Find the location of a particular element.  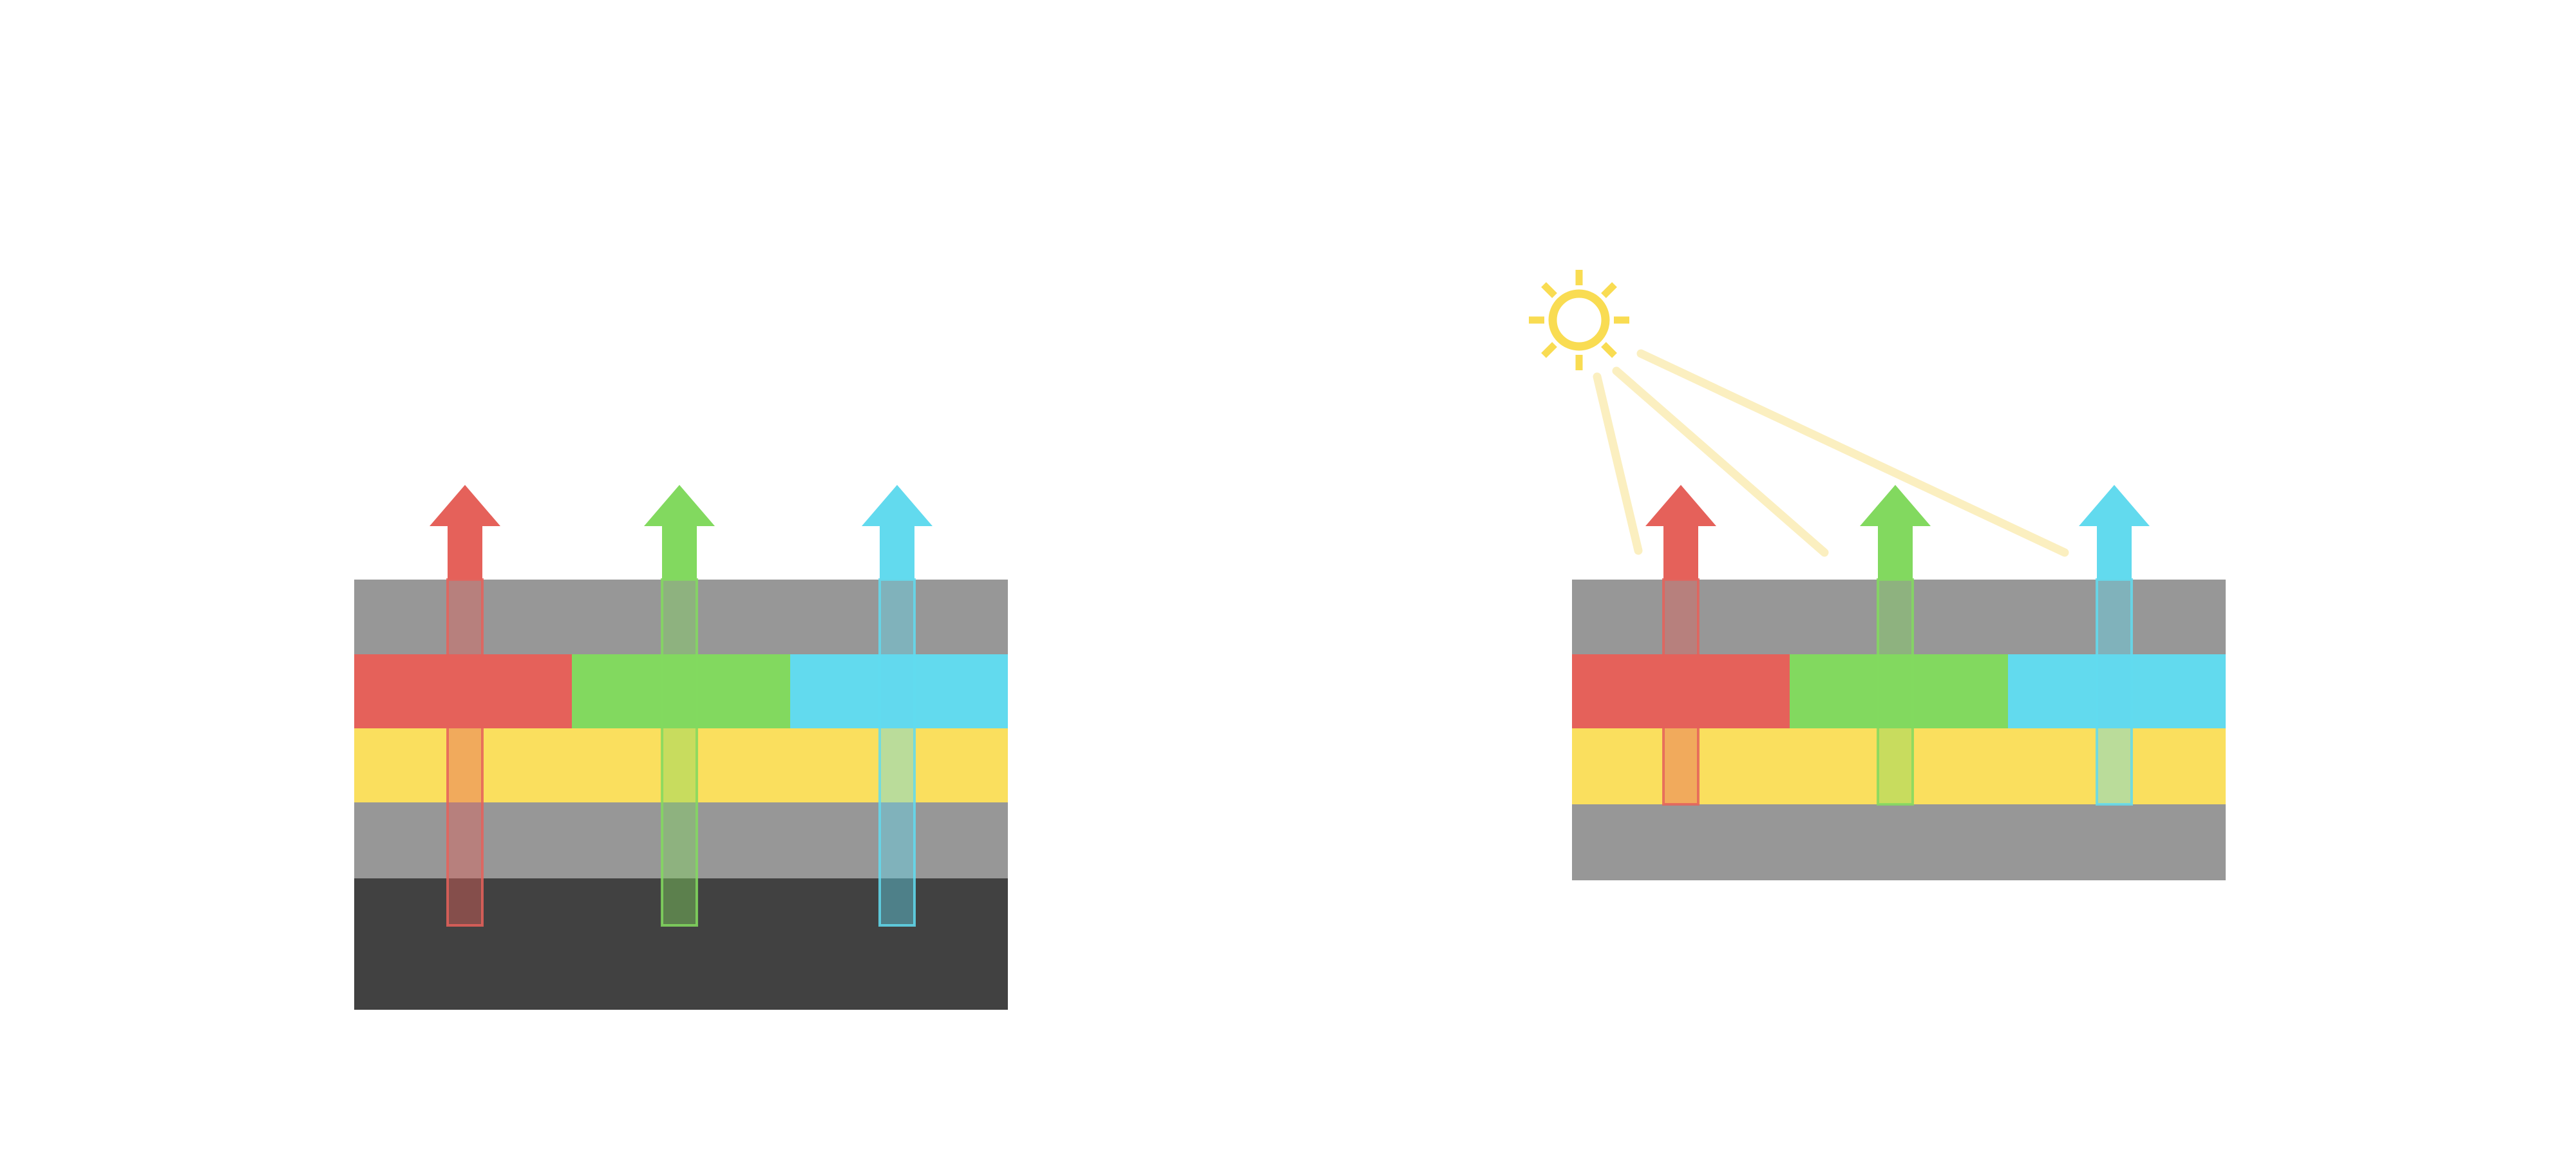

sun-rays is located at coordinates (1579, 320).